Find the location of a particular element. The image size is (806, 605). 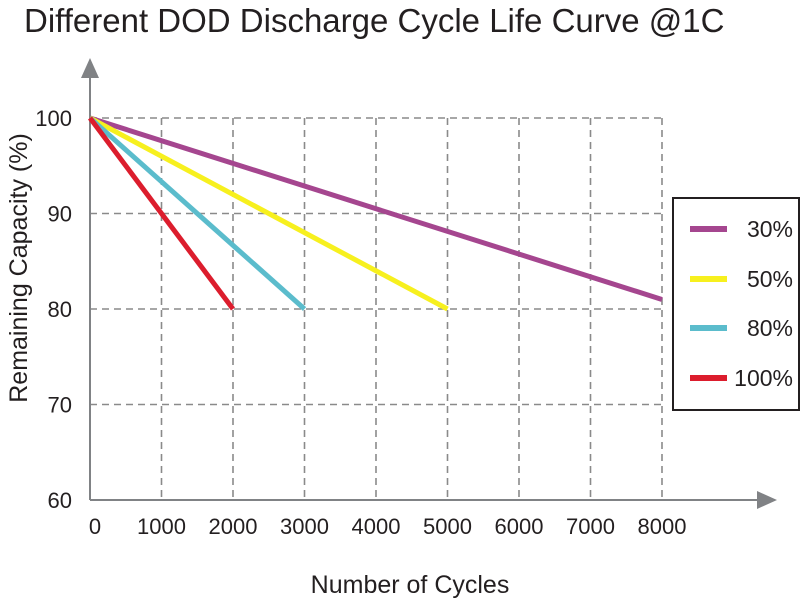

x-tick-label: 7000 is located at coordinates (590, 526).